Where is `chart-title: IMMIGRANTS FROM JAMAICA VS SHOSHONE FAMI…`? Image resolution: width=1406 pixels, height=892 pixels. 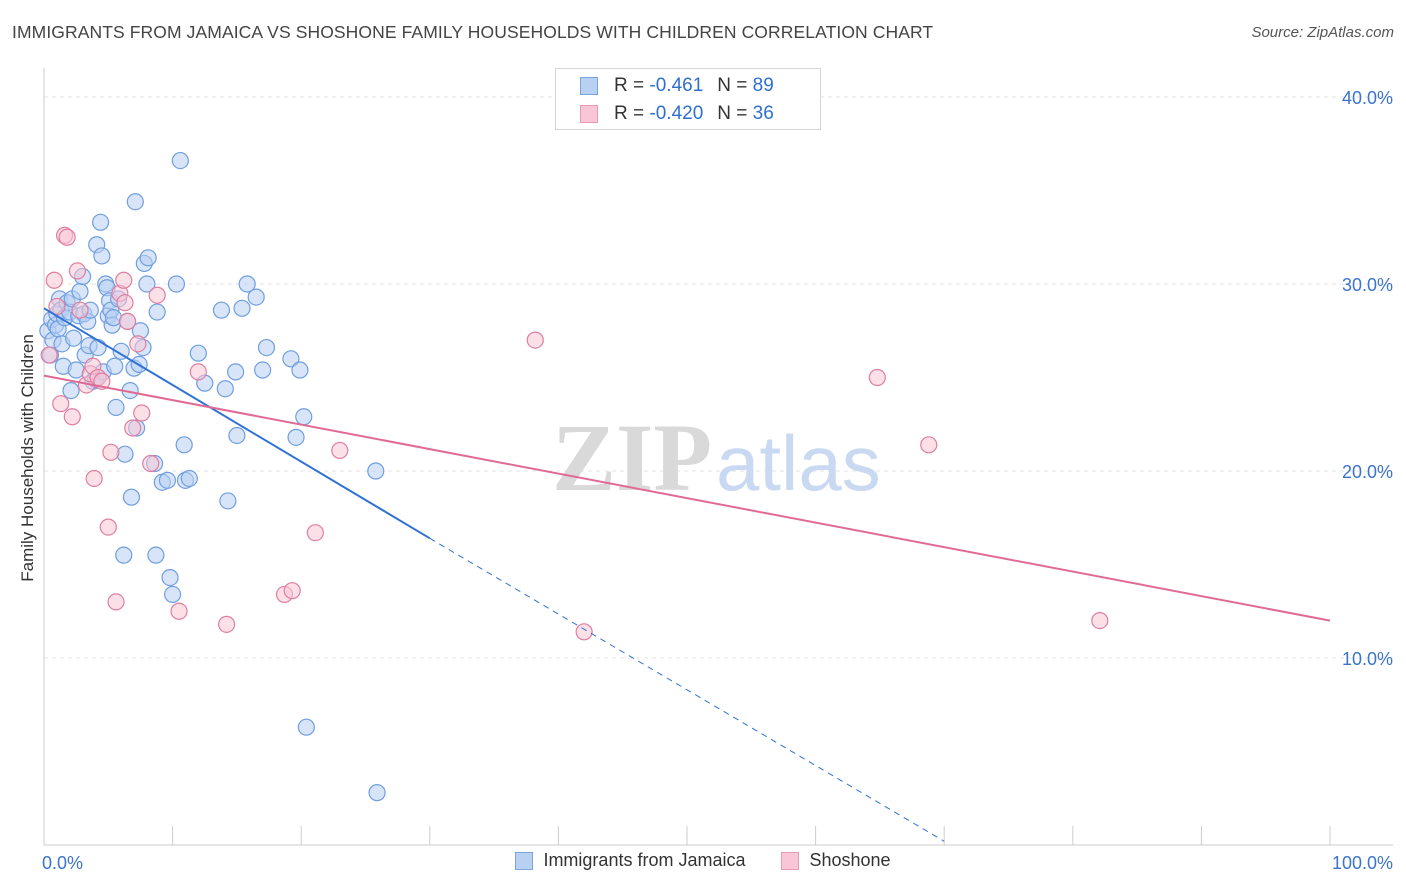
chart-title: IMMIGRANTS FROM JAMAICA VS SHOSHONE FAMI… is located at coordinates (473, 32).